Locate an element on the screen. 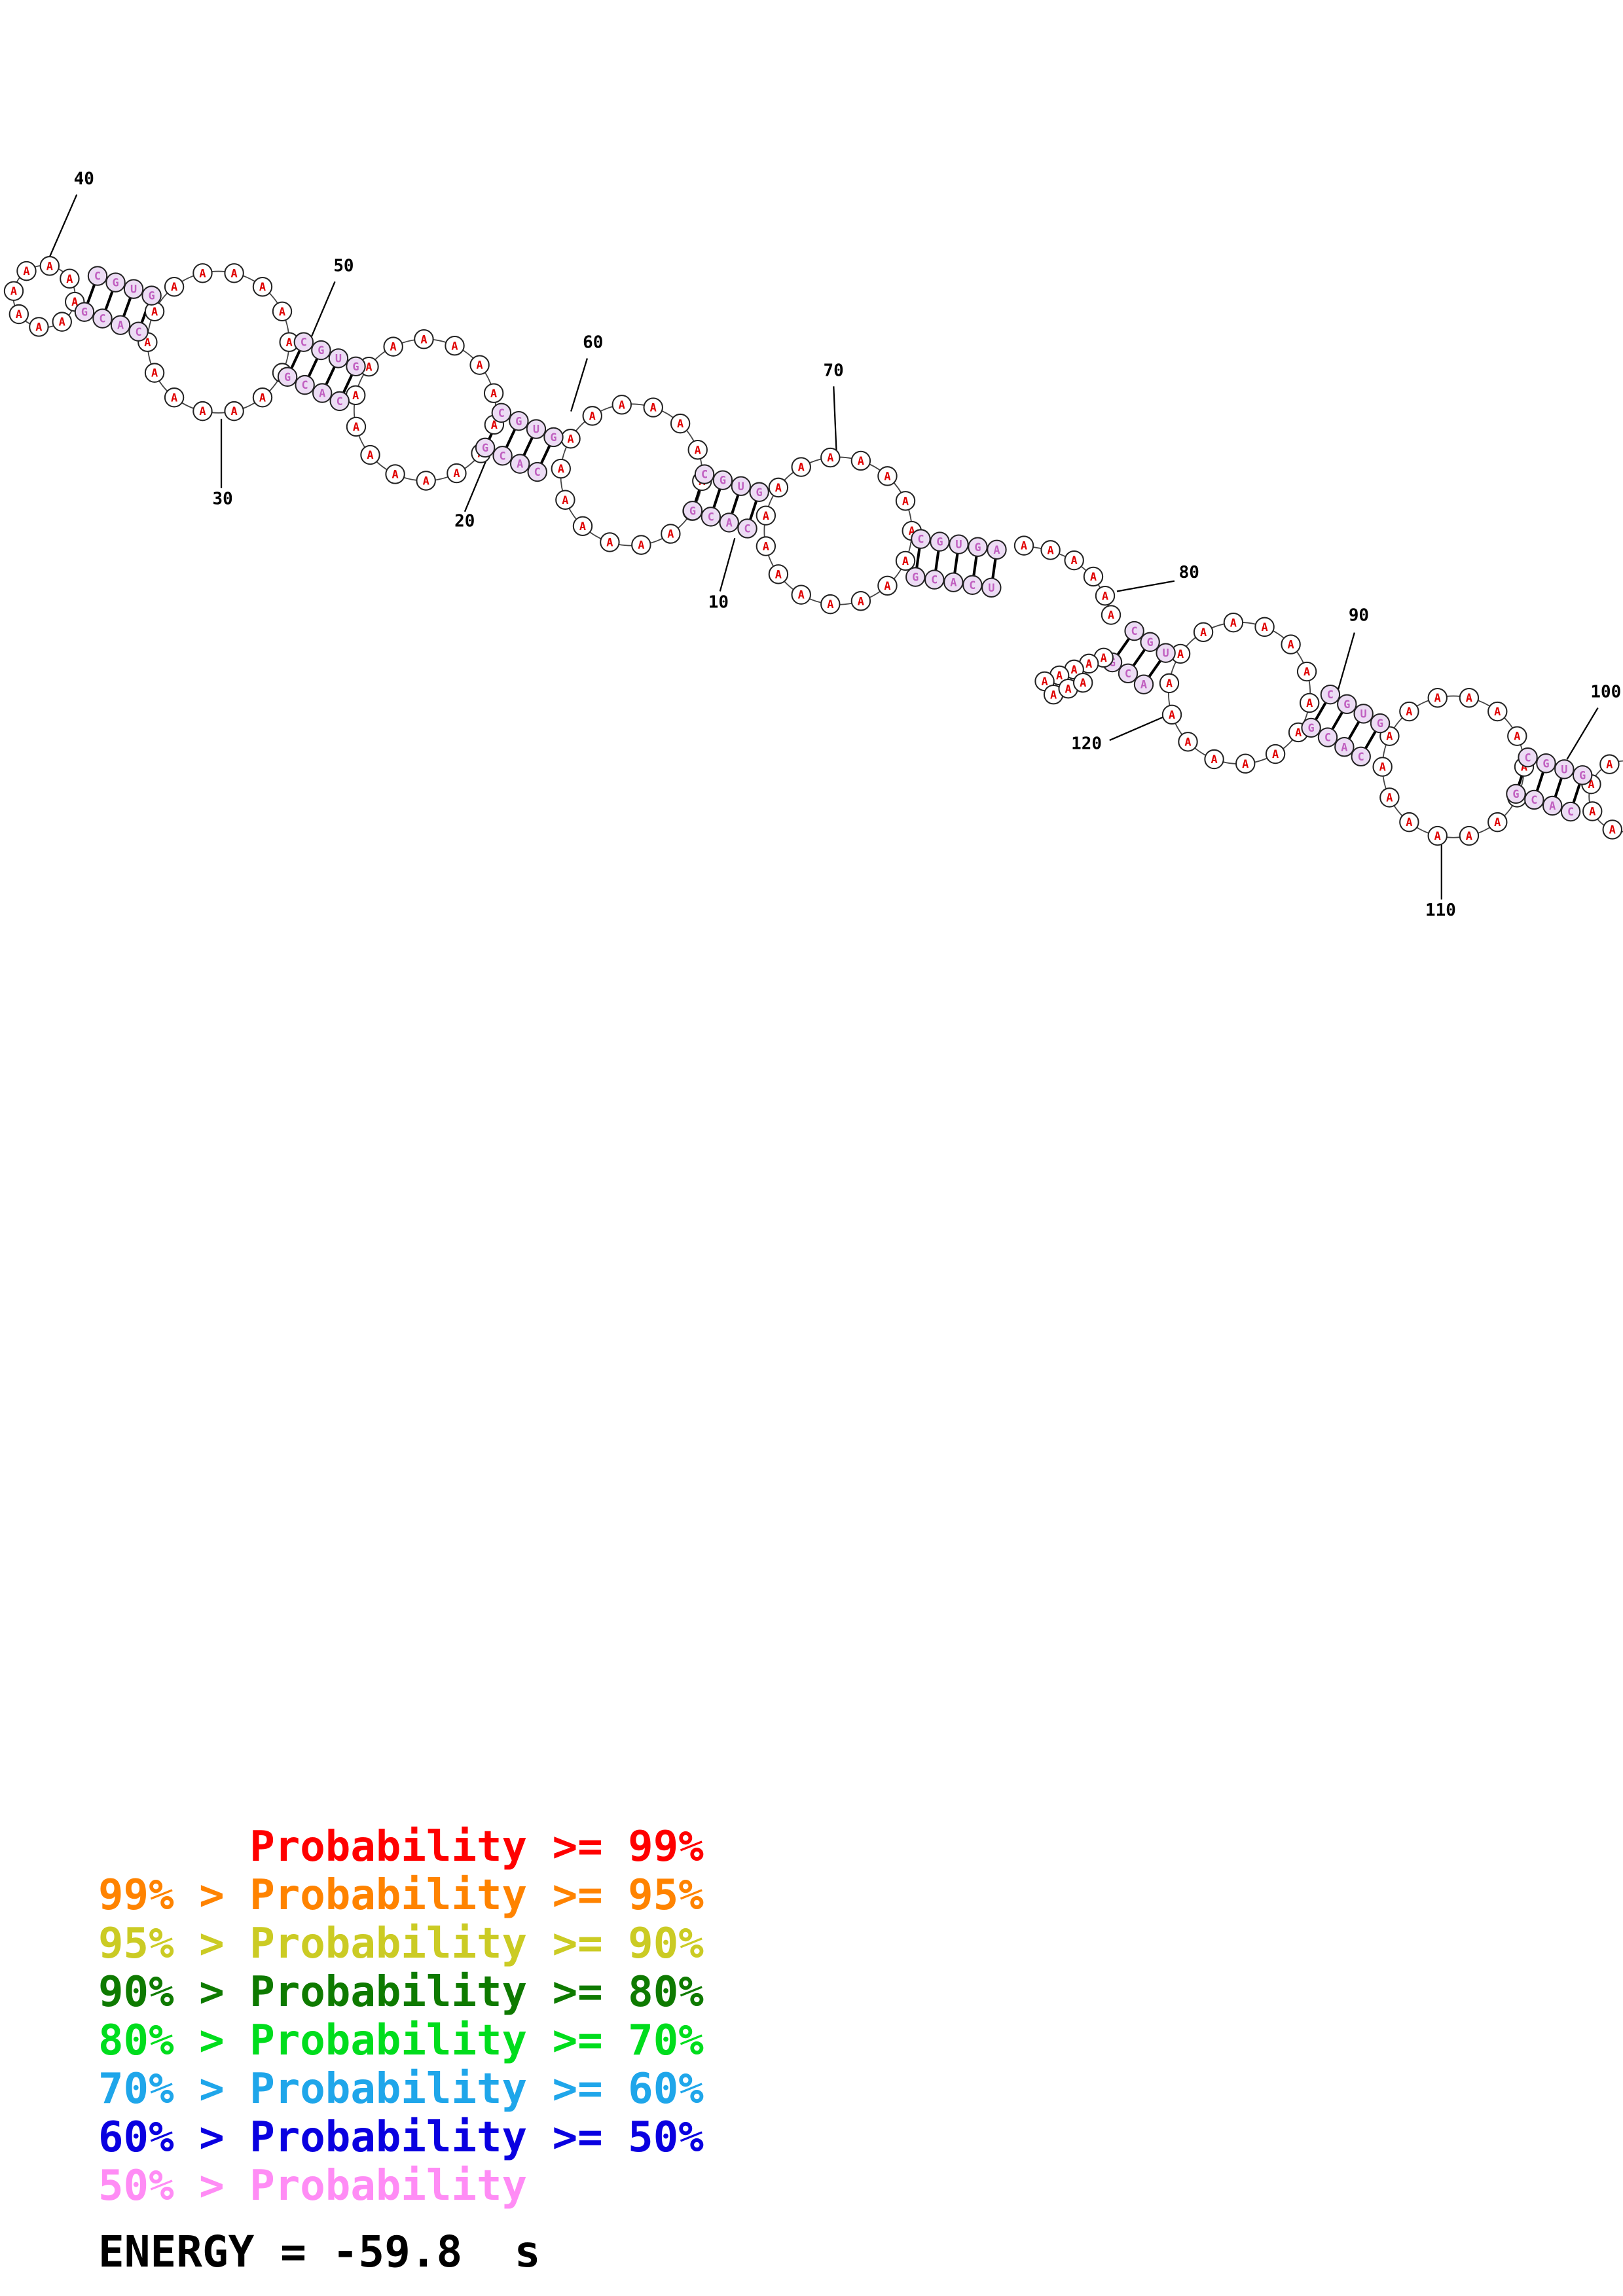 This screenshot has height=2296, width=1623. energy-label: ENERGY = -59.8 s is located at coordinates (319, 2252).